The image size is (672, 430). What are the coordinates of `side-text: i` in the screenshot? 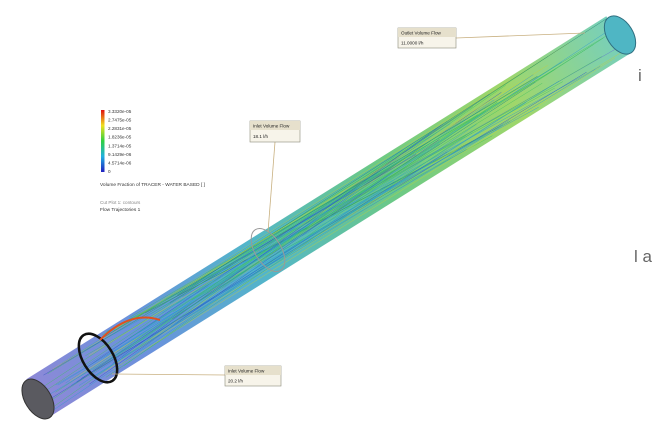 It's located at (640, 75).